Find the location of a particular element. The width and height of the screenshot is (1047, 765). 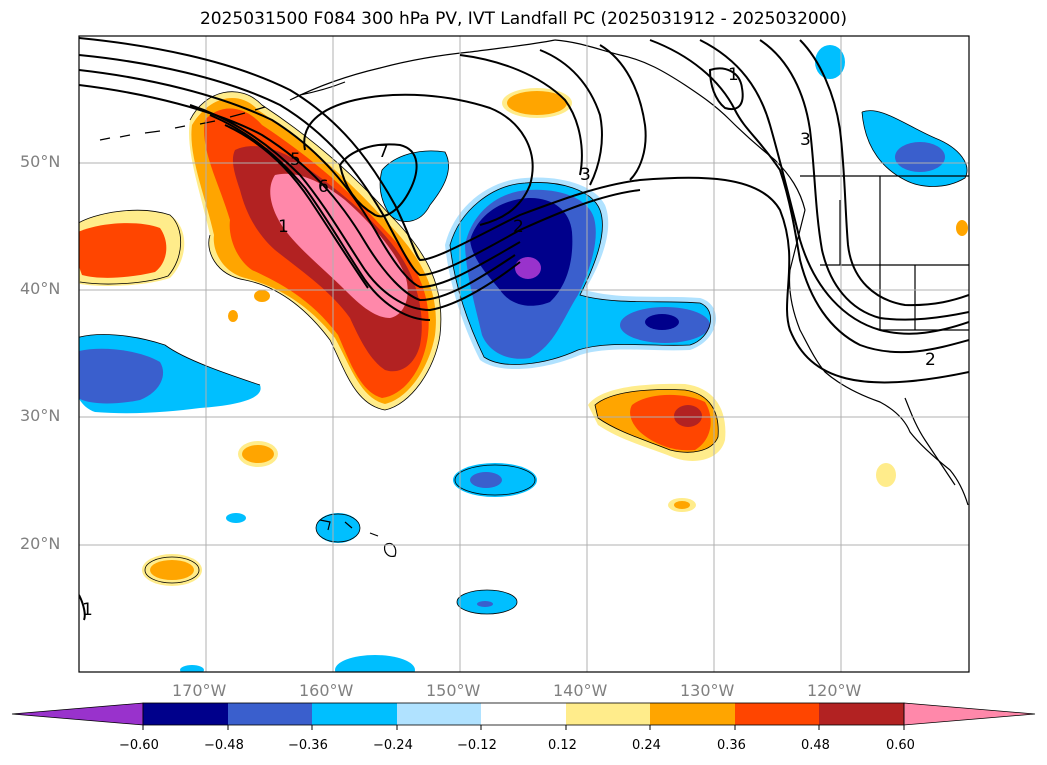

colorbar-tick-label: −0.24 is located at coordinates (393, 745).